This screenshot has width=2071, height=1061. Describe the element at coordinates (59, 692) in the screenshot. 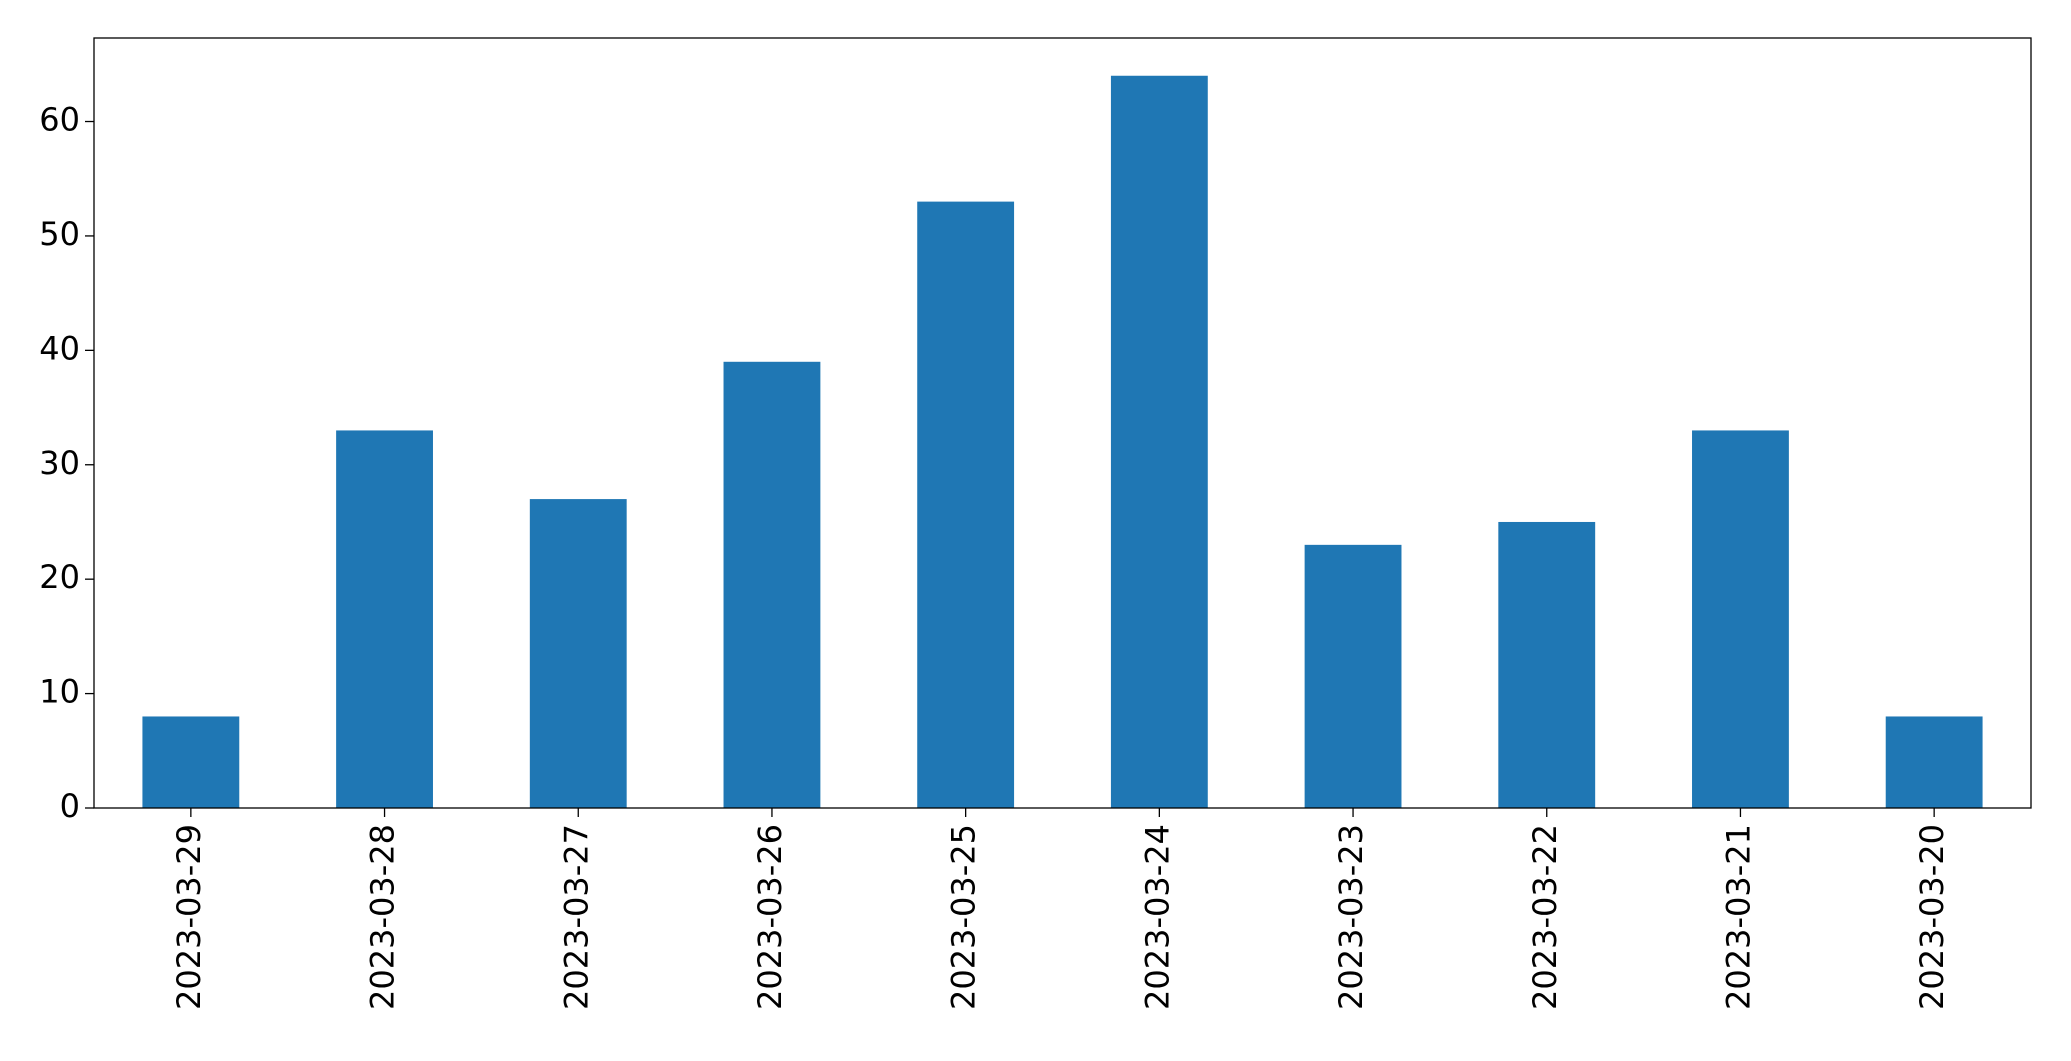

I see `y-tick-label: 10` at that location.